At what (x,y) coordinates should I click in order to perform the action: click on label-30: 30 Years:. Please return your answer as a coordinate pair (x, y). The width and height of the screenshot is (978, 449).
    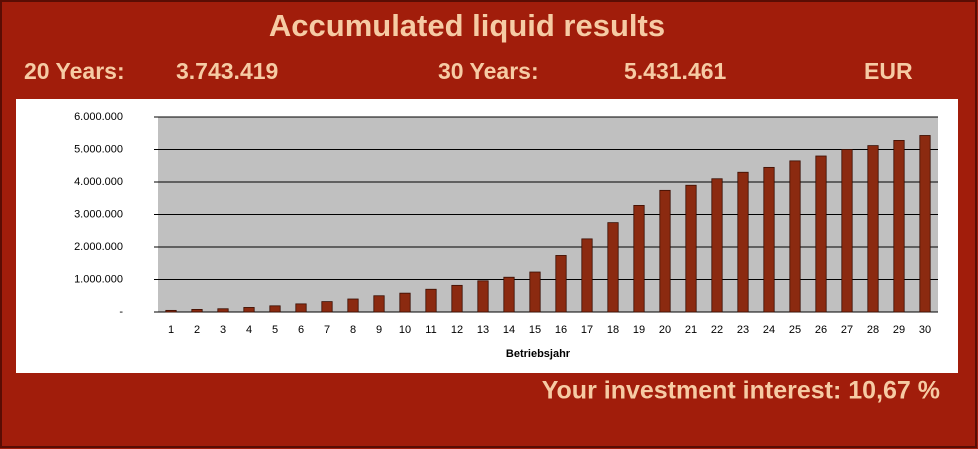
    Looking at the image, I should click on (488, 71).